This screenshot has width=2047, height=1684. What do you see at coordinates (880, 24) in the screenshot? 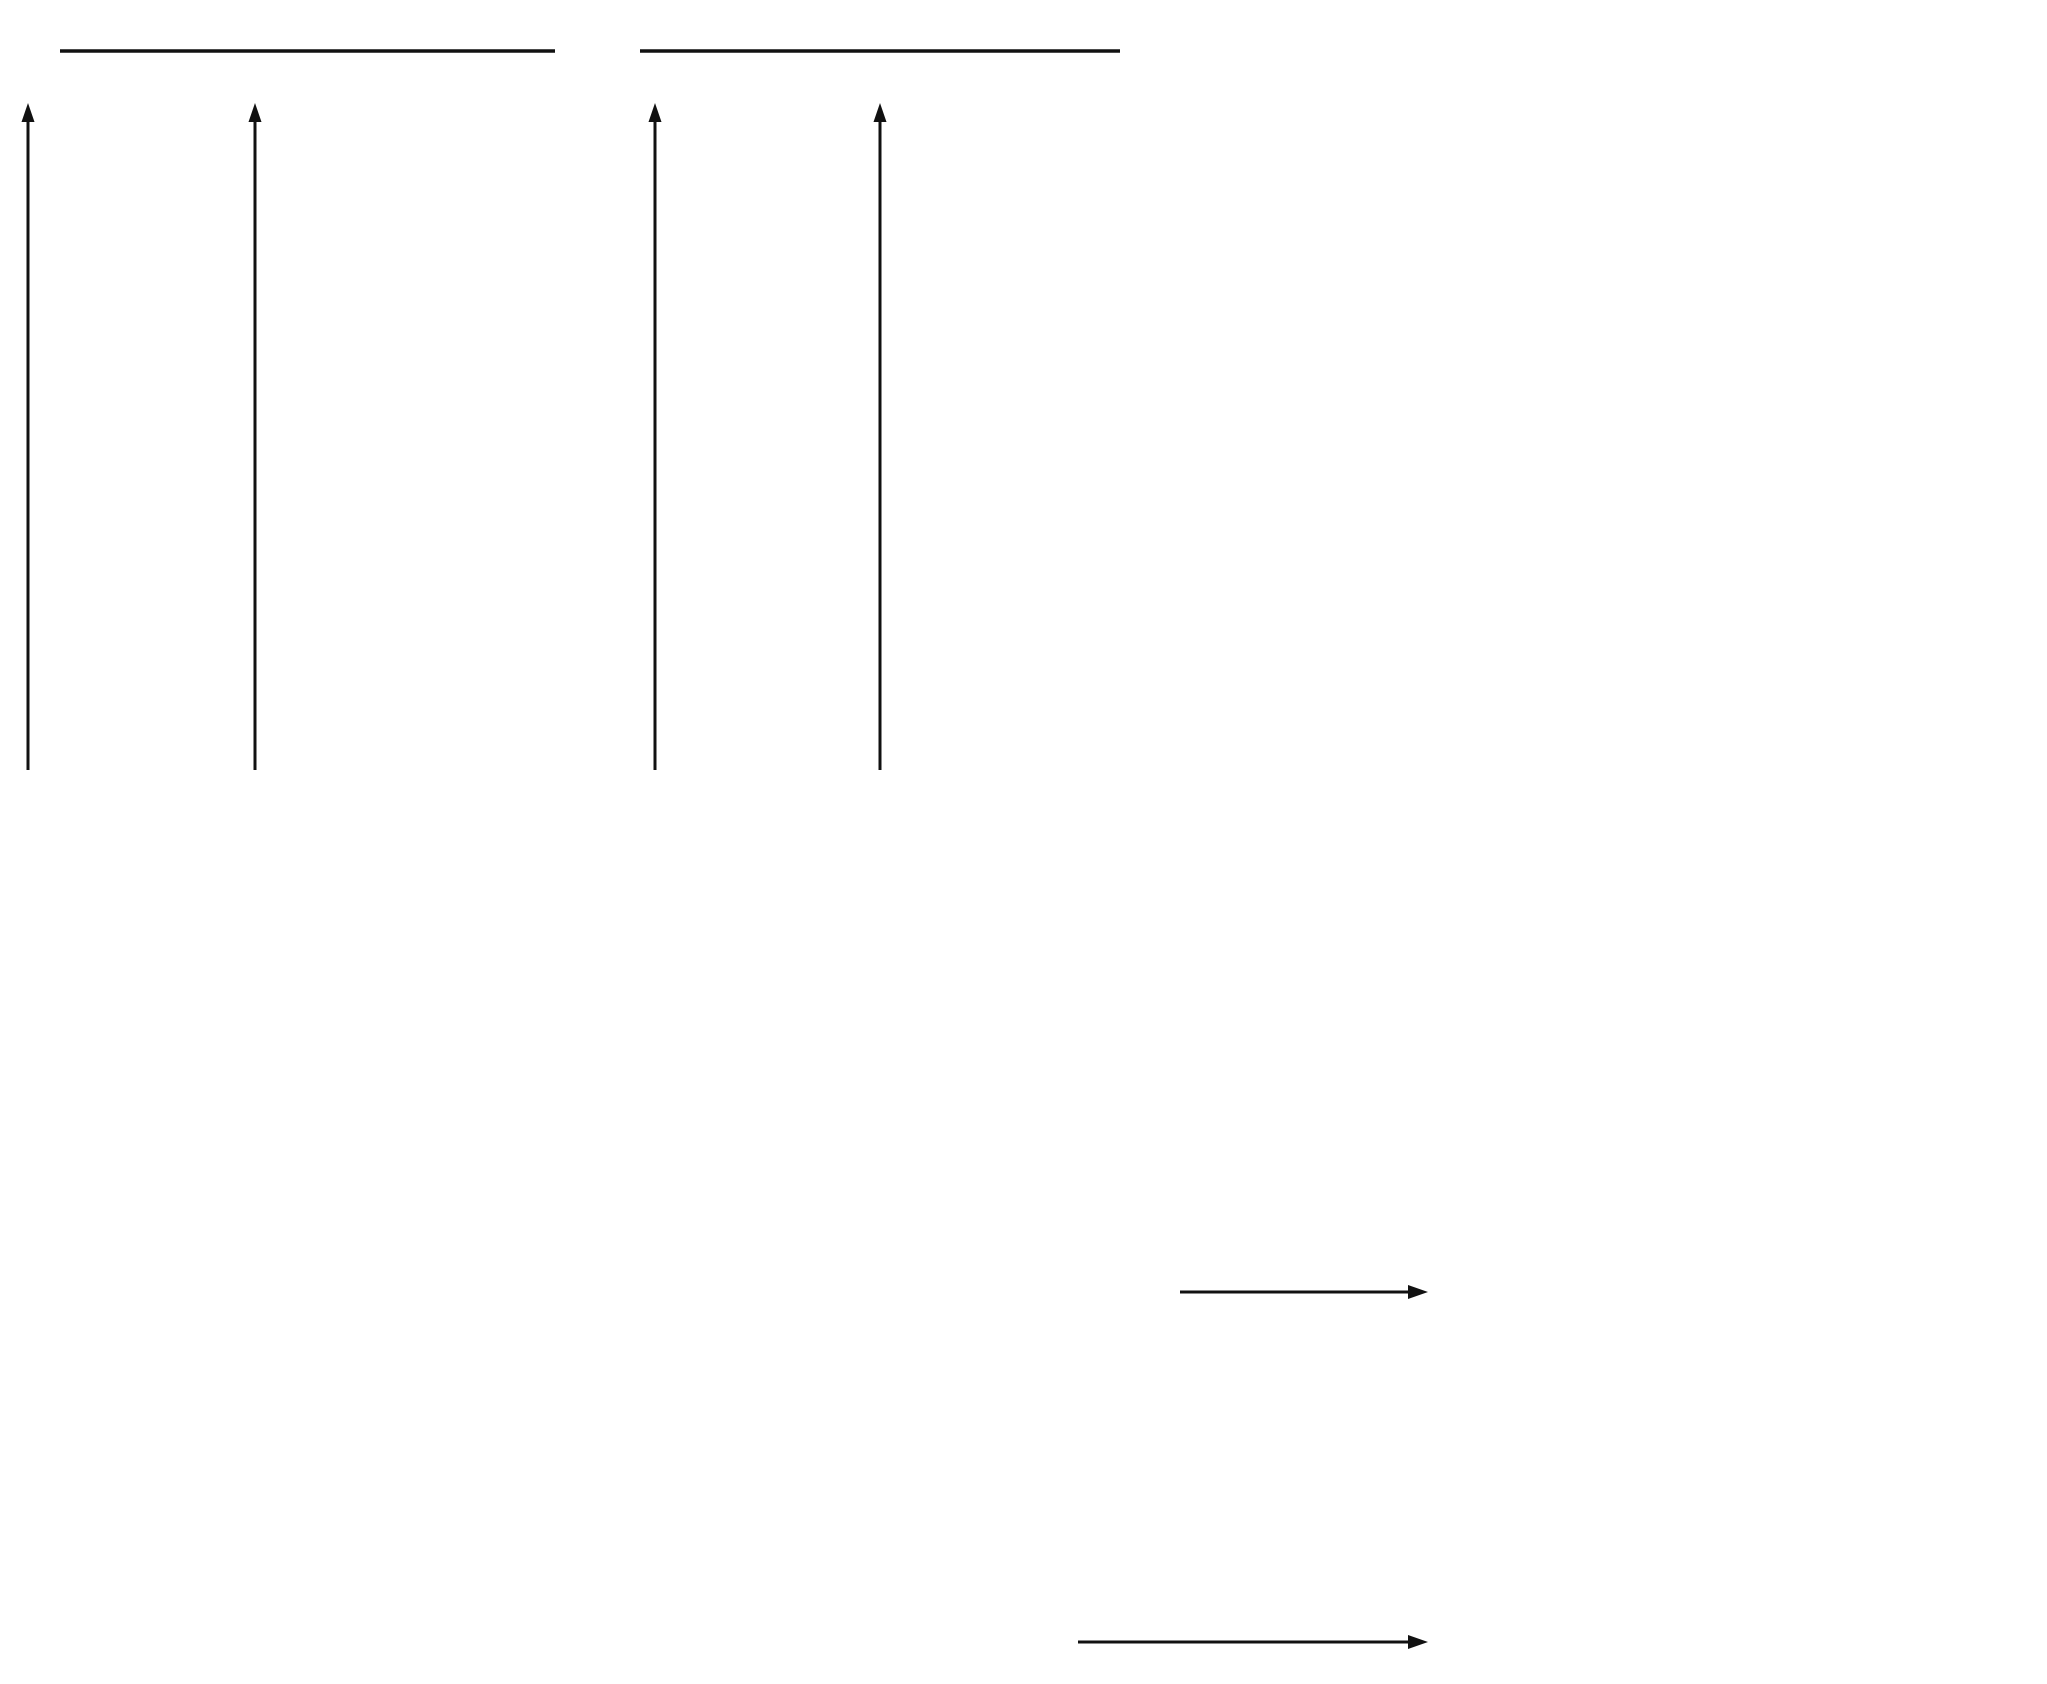
I see `lamina-propria-group-title` at bounding box center [880, 24].